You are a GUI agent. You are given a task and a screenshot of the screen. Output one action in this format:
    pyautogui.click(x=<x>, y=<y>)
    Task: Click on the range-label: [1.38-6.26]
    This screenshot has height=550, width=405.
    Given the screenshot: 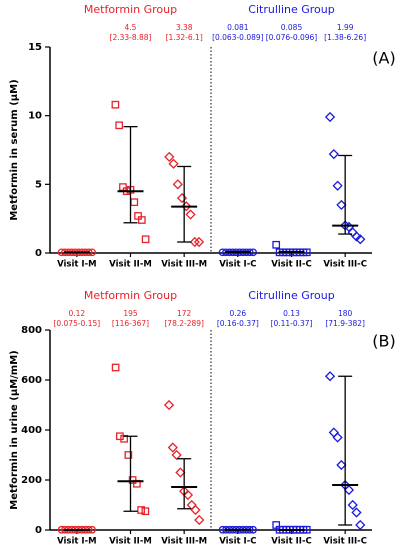 What is the action you would take?
    pyautogui.click(x=345, y=37)
    